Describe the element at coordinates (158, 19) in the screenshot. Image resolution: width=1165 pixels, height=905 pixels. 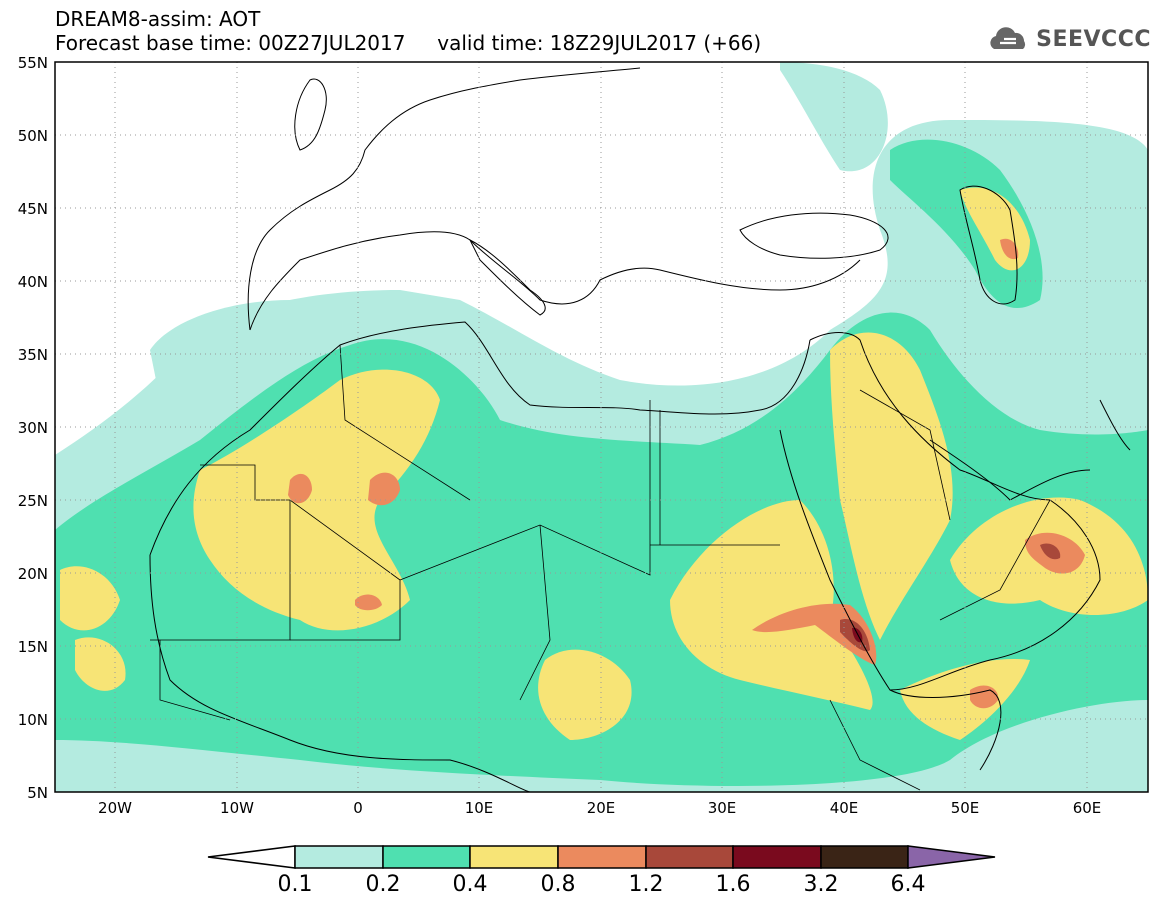
I see `map-title: DREAM8-assim: AOT` at that location.